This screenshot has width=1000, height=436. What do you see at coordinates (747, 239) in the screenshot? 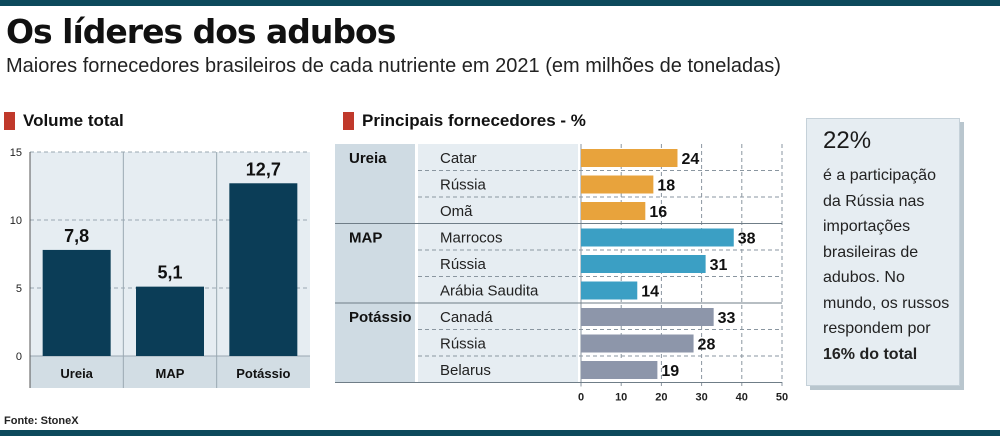
I see `bar-value-label: 38` at bounding box center [747, 239].